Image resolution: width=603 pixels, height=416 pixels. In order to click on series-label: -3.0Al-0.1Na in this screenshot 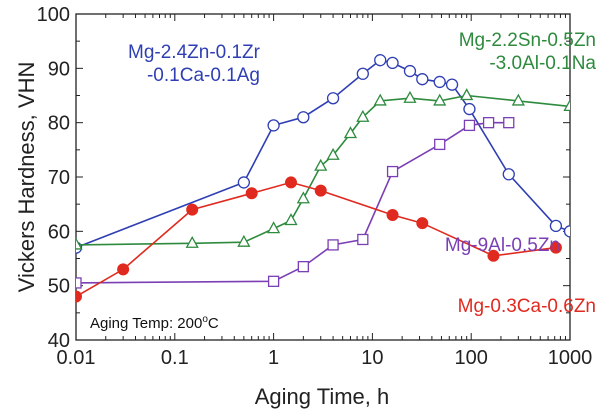, I will do `click(542, 63)`.